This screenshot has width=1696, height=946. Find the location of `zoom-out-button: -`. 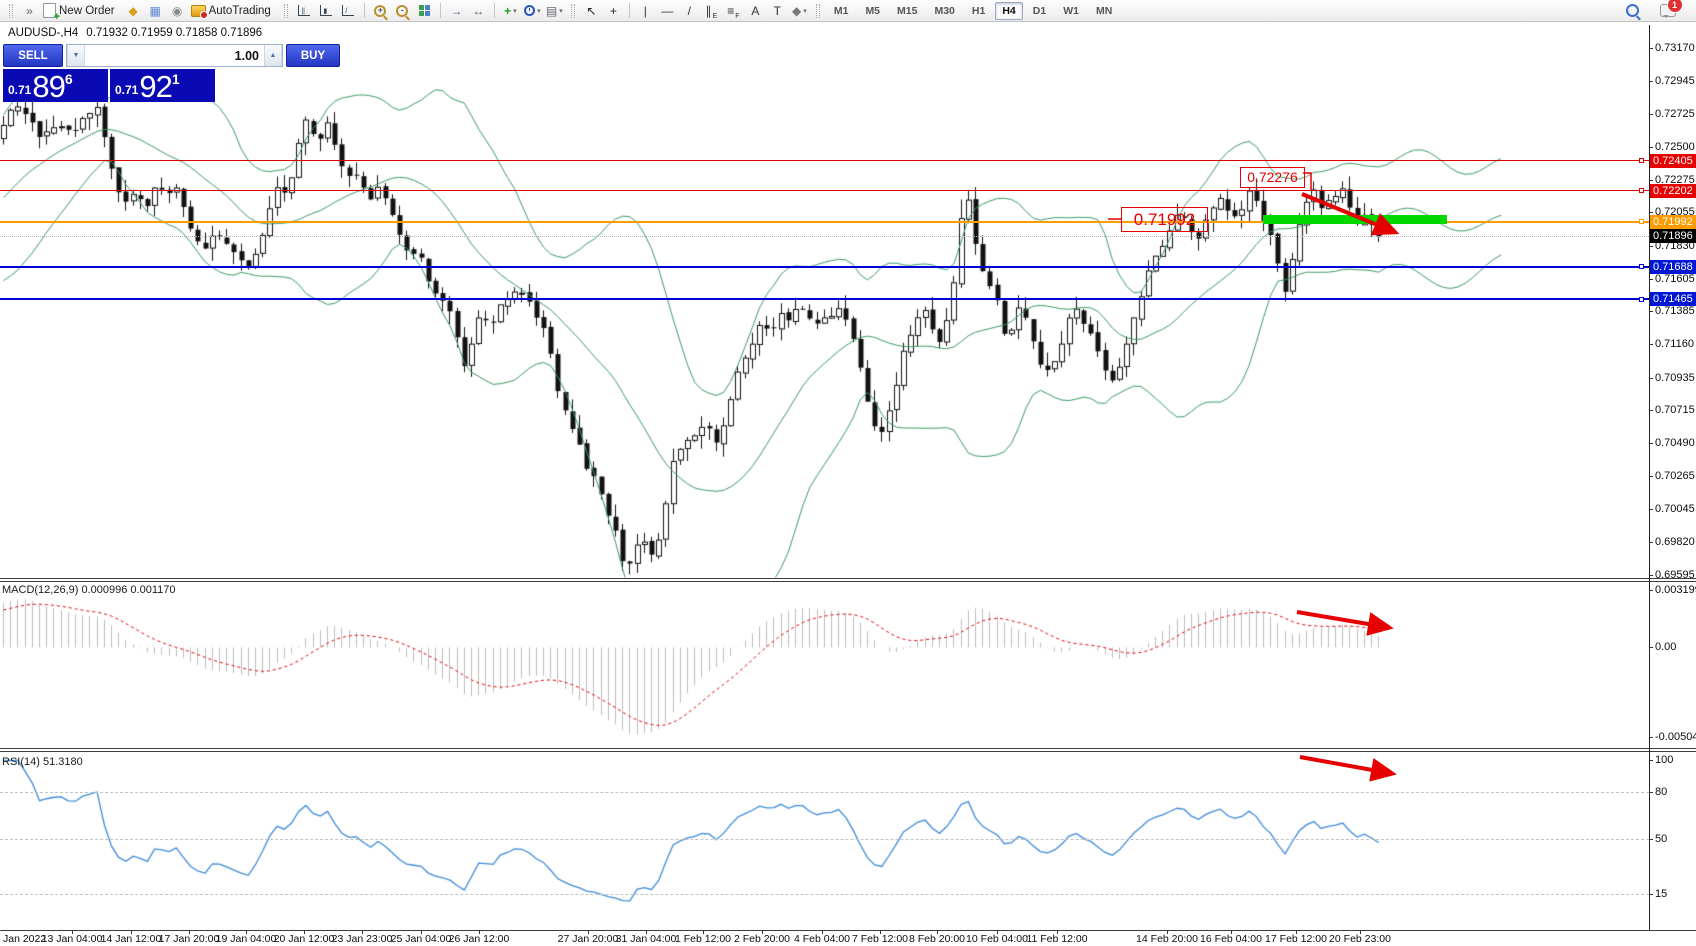

zoom-out-button: - is located at coordinates (402, 11).